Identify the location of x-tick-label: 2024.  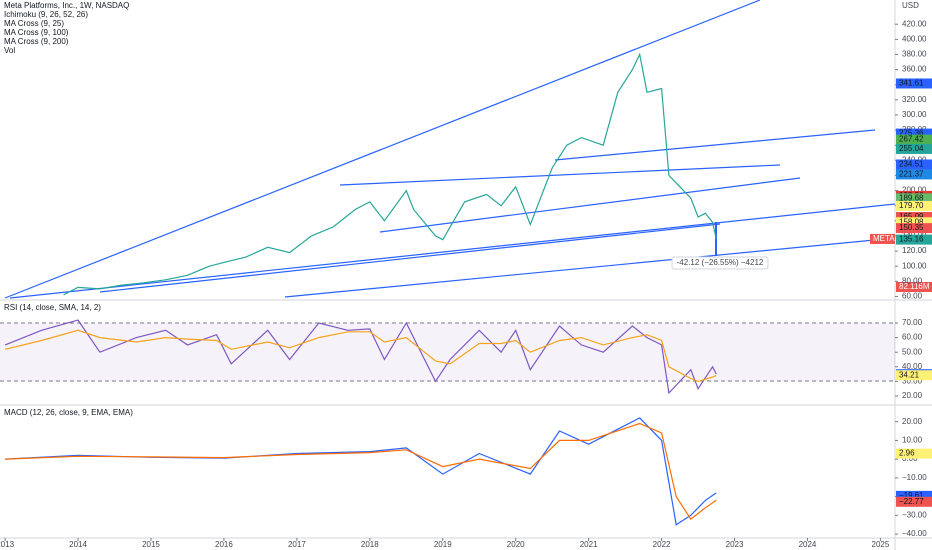
(808, 544).